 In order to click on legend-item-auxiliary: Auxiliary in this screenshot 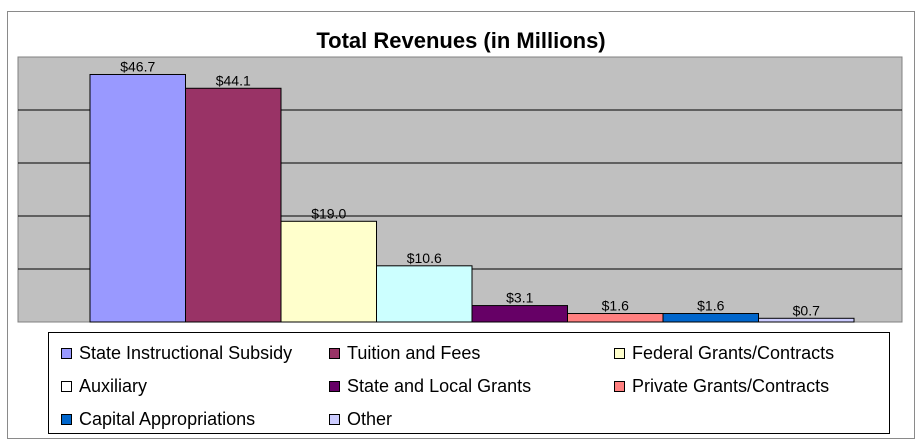, I will do `click(104, 386)`.